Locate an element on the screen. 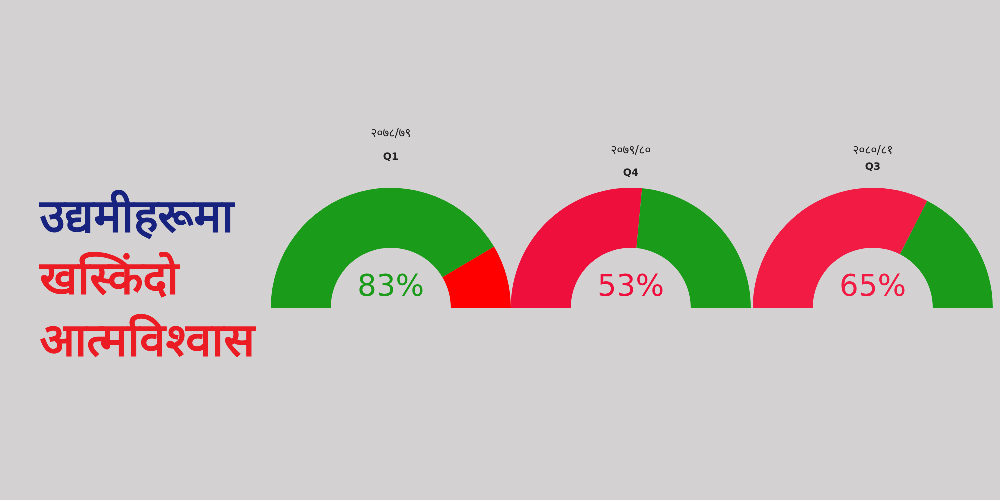 The width and height of the screenshot is (1000, 500). data-label: 83% is located at coordinates (391, 286).